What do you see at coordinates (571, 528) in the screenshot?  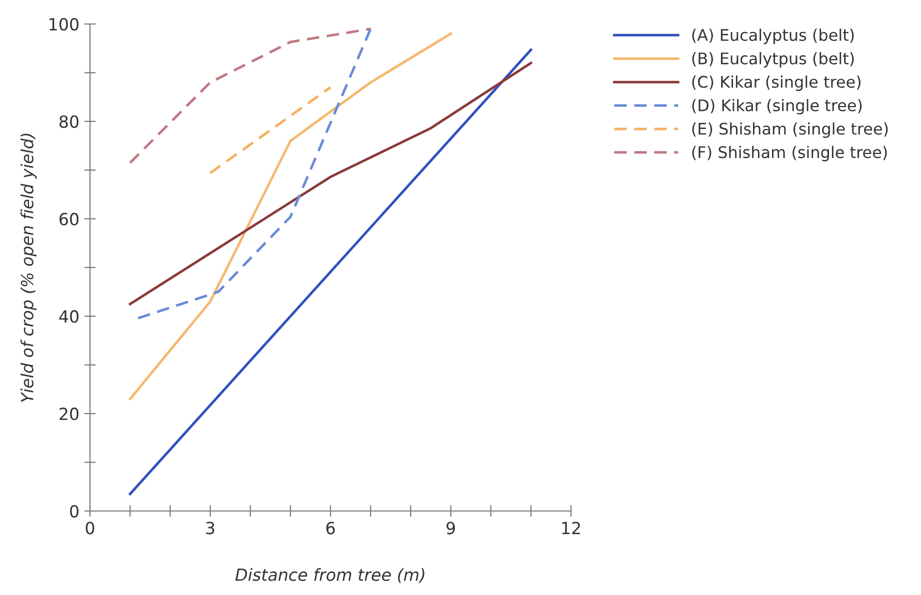 I see `x-tick-label: 12` at bounding box center [571, 528].